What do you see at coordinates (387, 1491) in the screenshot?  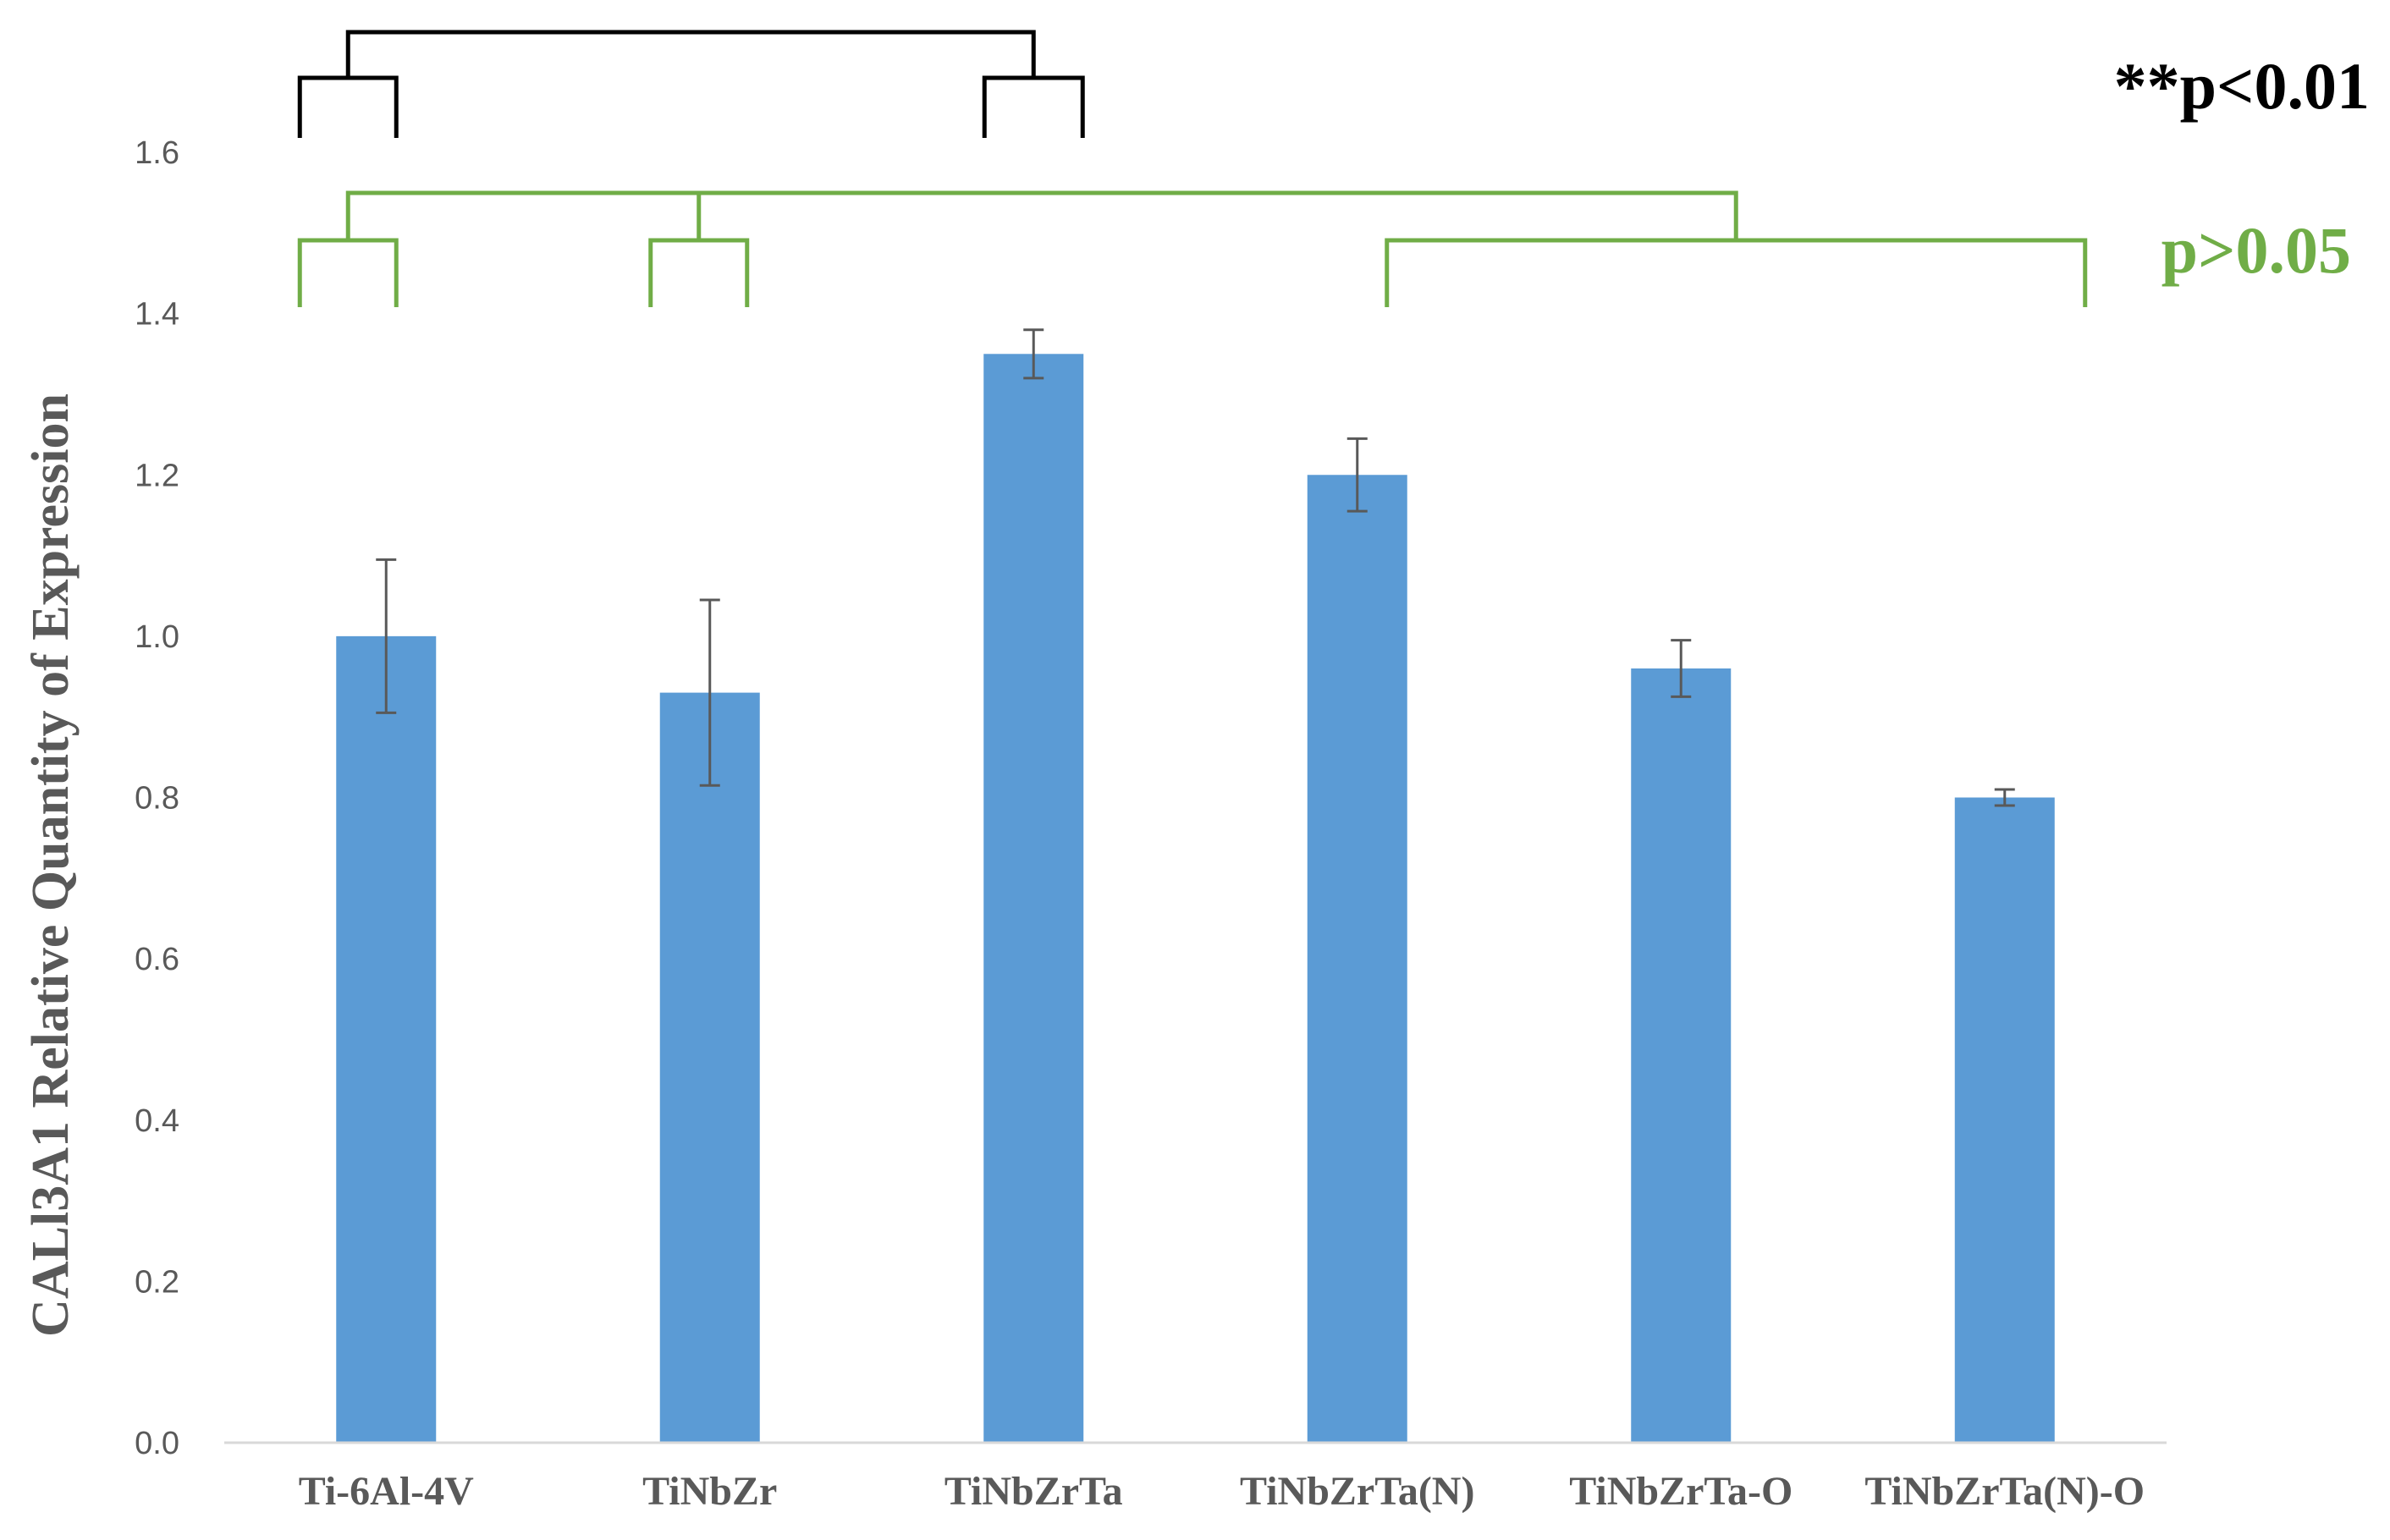 I see `x-tick-label: Ti-6Al-4V` at bounding box center [387, 1491].